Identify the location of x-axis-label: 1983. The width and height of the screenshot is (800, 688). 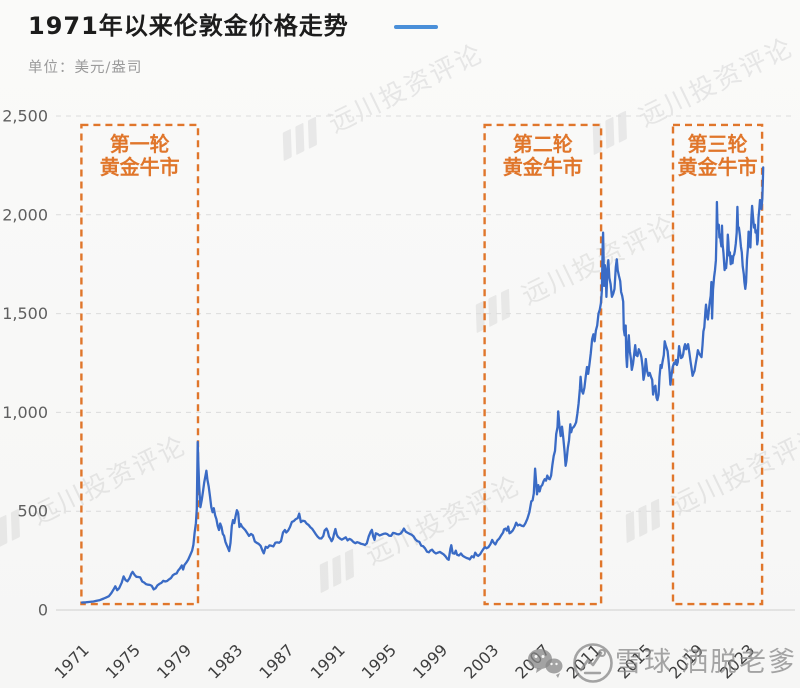
(225, 661).